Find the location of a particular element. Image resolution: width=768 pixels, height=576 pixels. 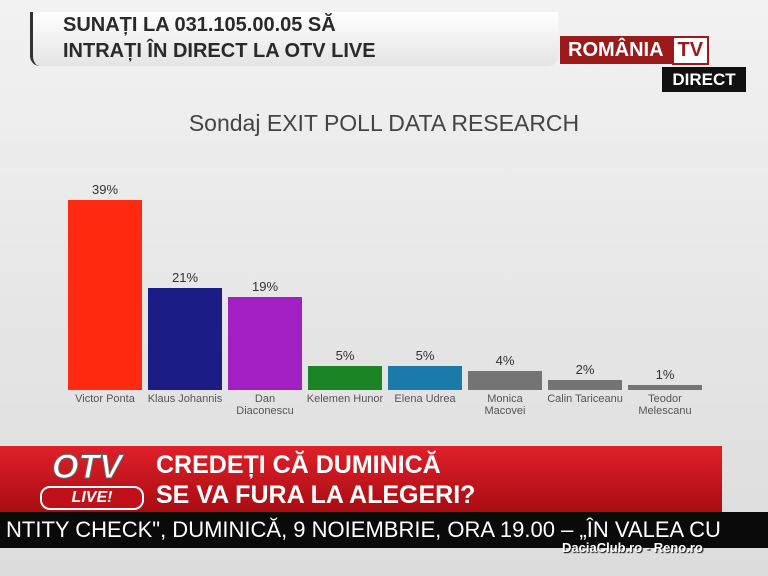

value-label: 19% is located at coordinates (265, 287).